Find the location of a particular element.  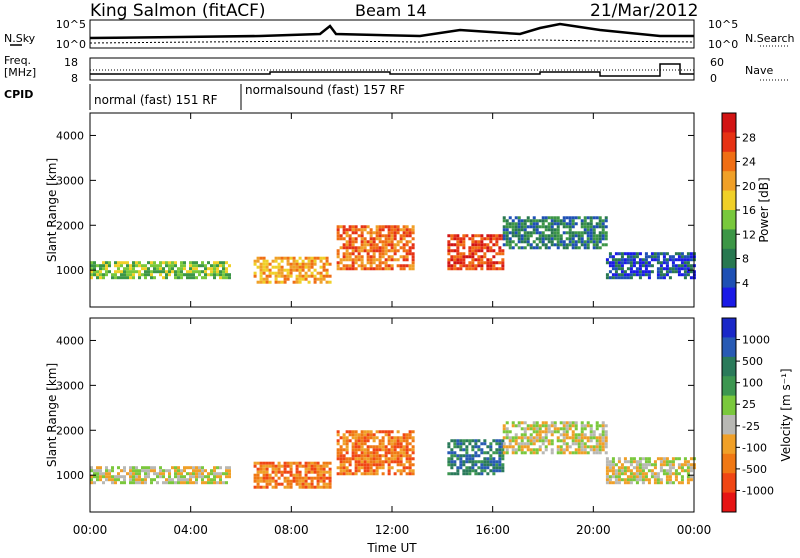

noise-left-tick-bottom: 10^0 is located at coordinates (71, 44).